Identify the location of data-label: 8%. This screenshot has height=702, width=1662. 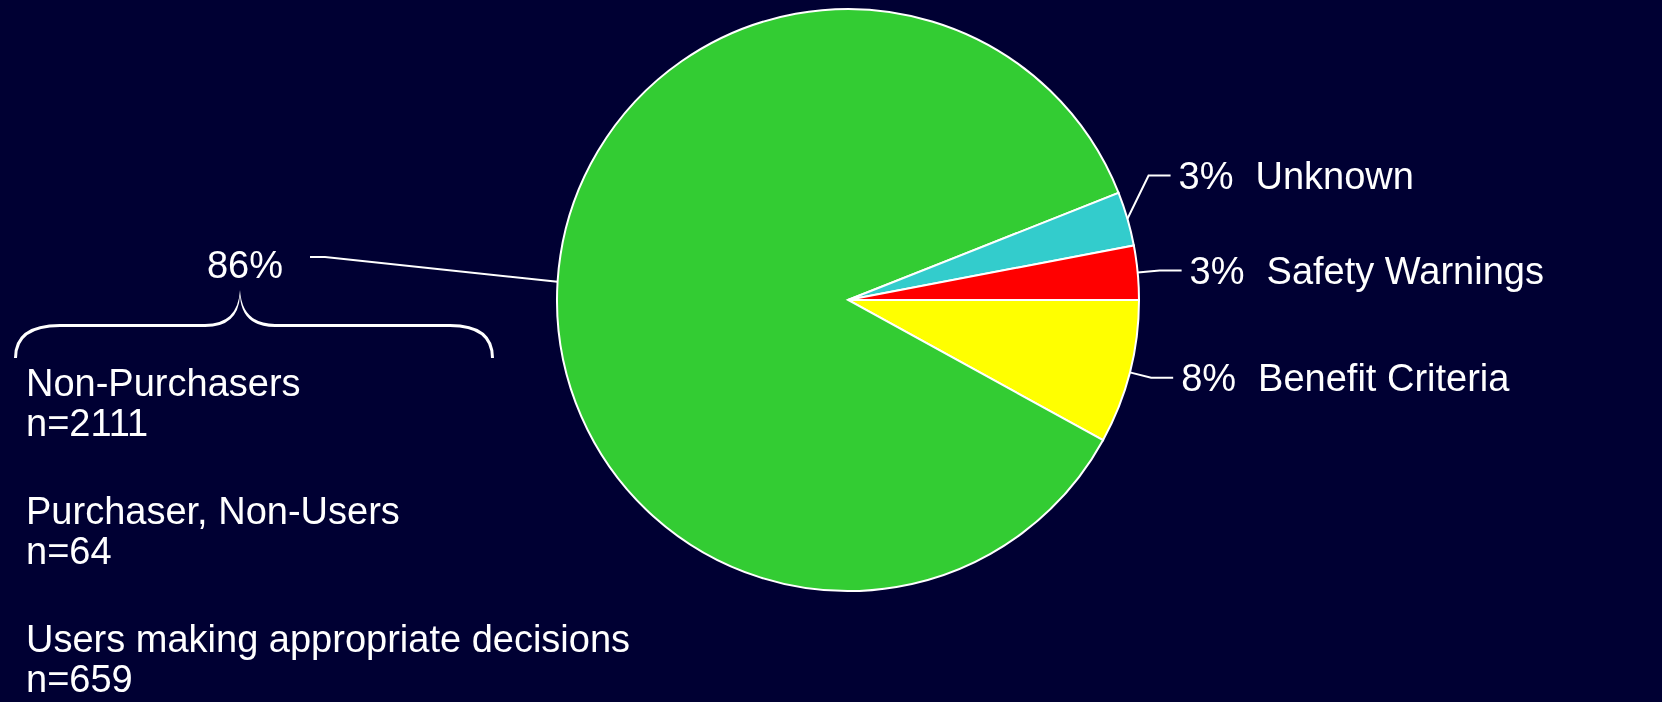
(1209, 377).